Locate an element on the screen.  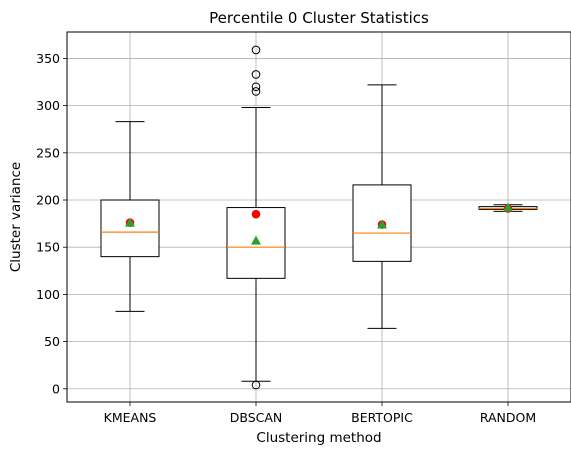
box-dbscan is located at coordinates (256, 217).